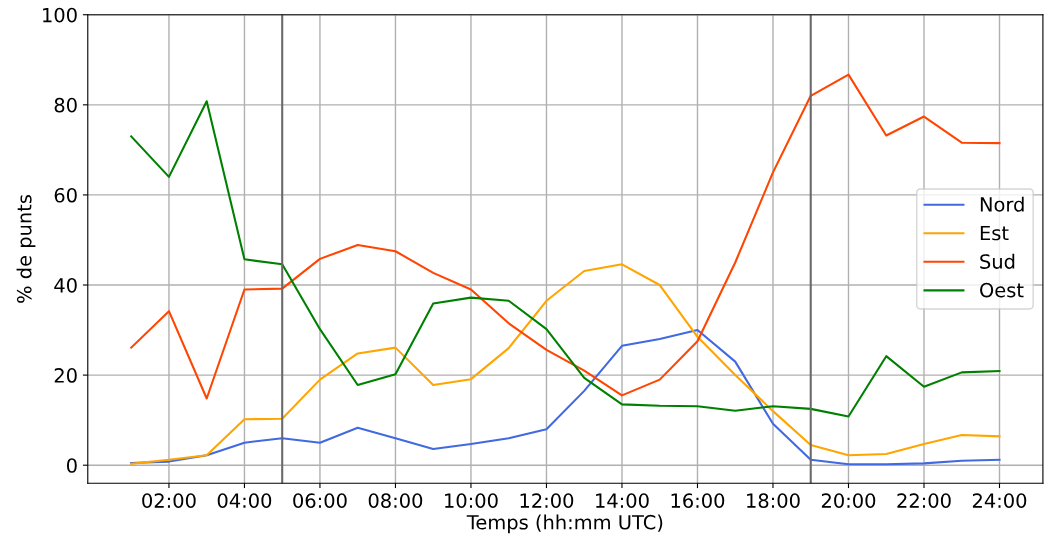 The width and height of the screenshot is (1045, 546). I want to click on y-tick-label: 20, so click(65, 375).